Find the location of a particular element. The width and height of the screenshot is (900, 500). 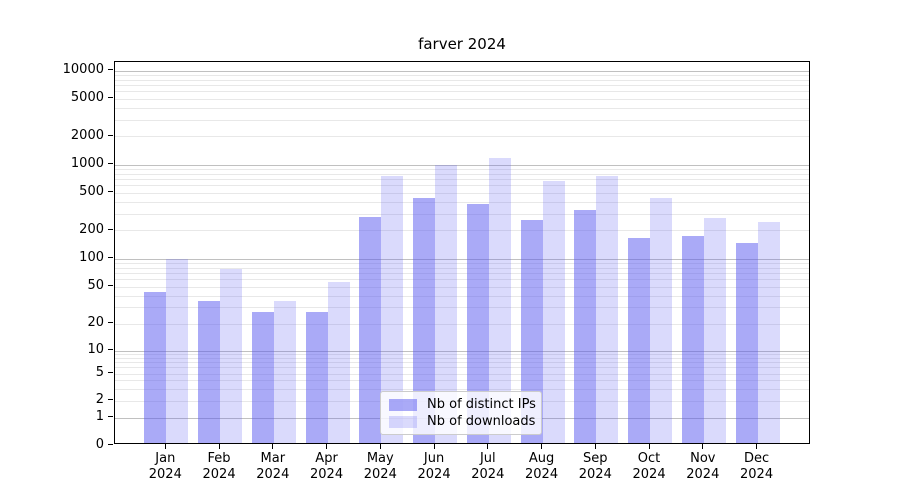

y-tick-label: 10 is located at coordinates (95, 349).